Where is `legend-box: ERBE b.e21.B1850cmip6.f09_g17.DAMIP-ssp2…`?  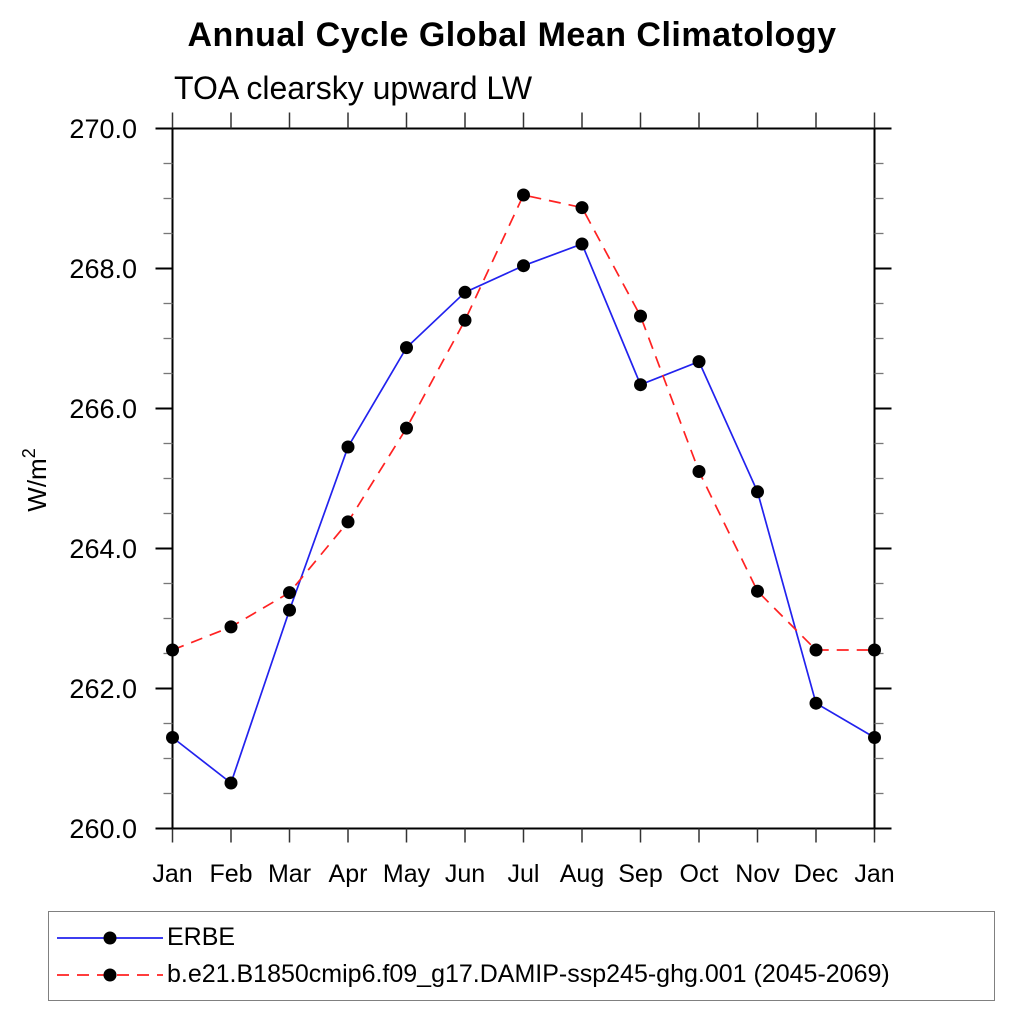 legend-box: ERBE b.e21.B1850cmip6.f09_g17.DAMIP-ssp2… is located at coordinates (521, 956).